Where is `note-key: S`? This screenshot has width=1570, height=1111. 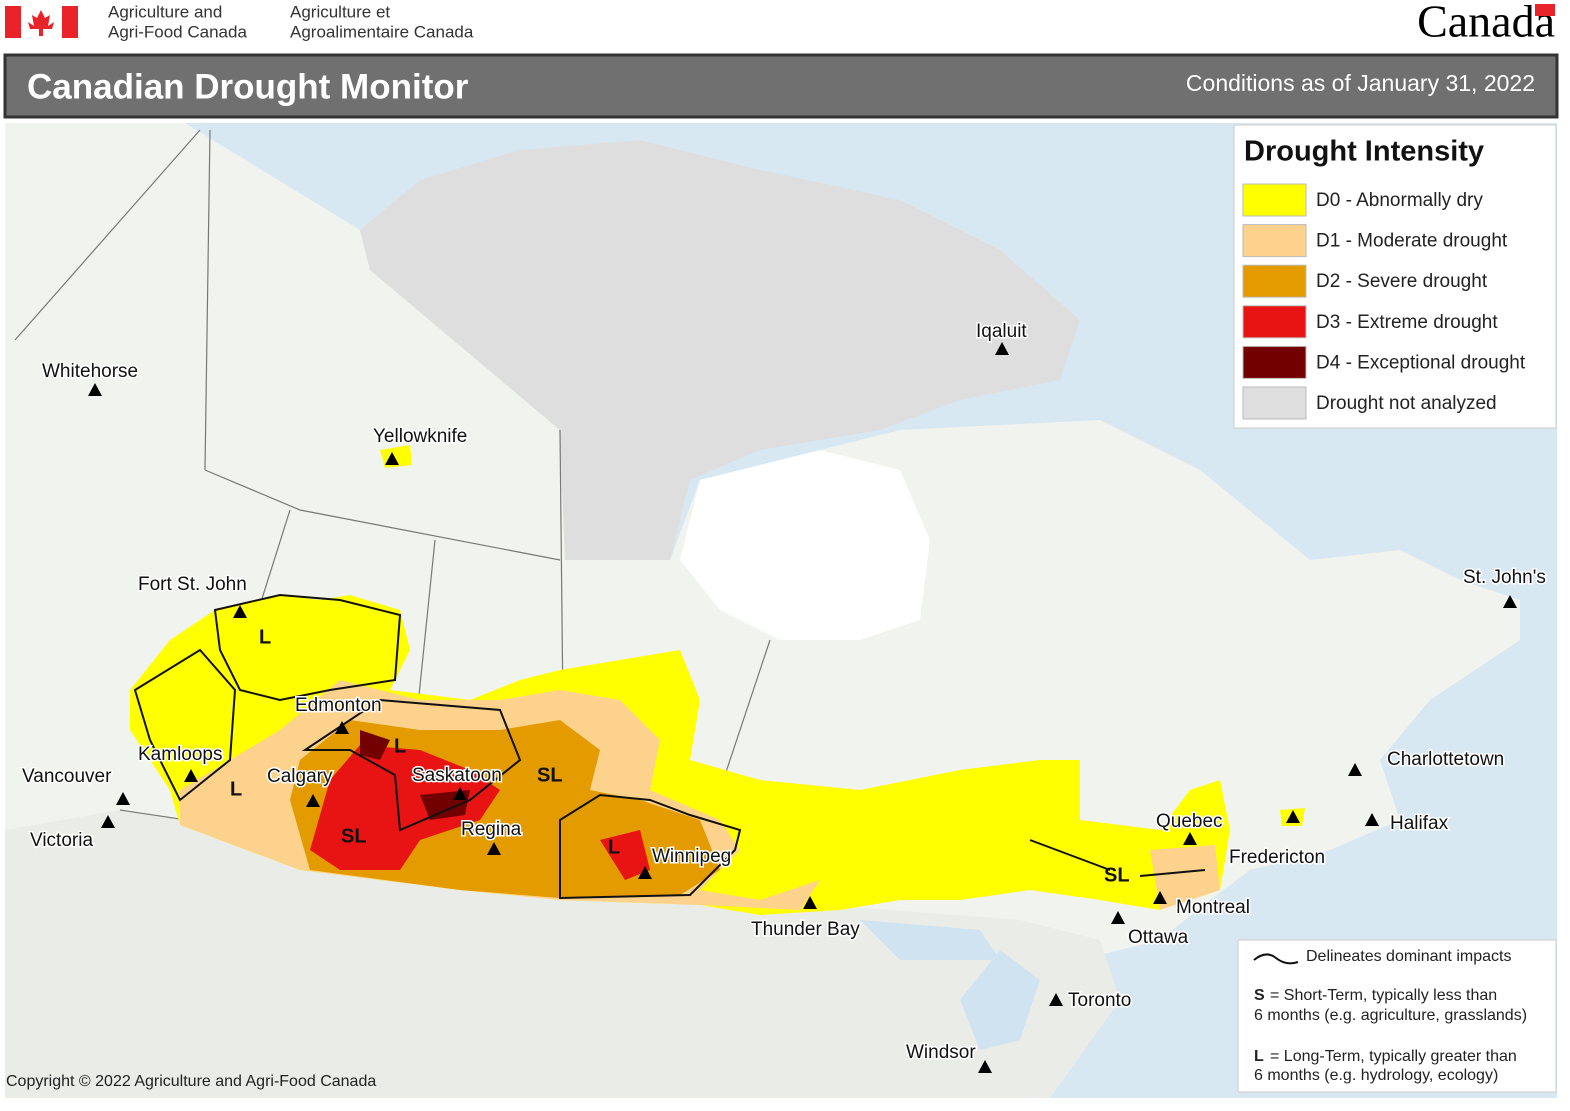
note-key: S is located at coordinates (1259, 995).